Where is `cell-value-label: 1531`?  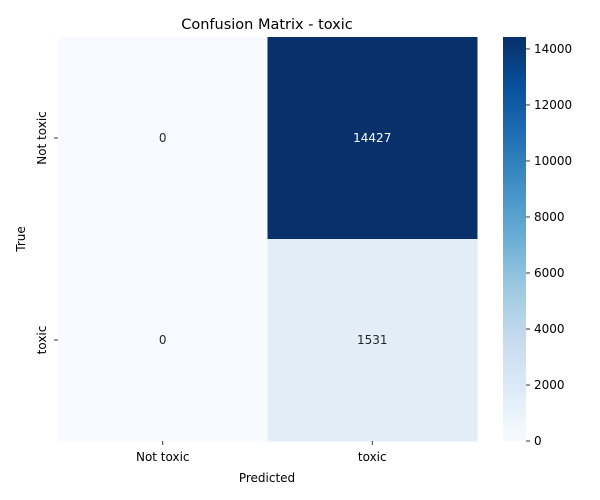 cell-value-label: 1531 is located at coordinates (372, 340).